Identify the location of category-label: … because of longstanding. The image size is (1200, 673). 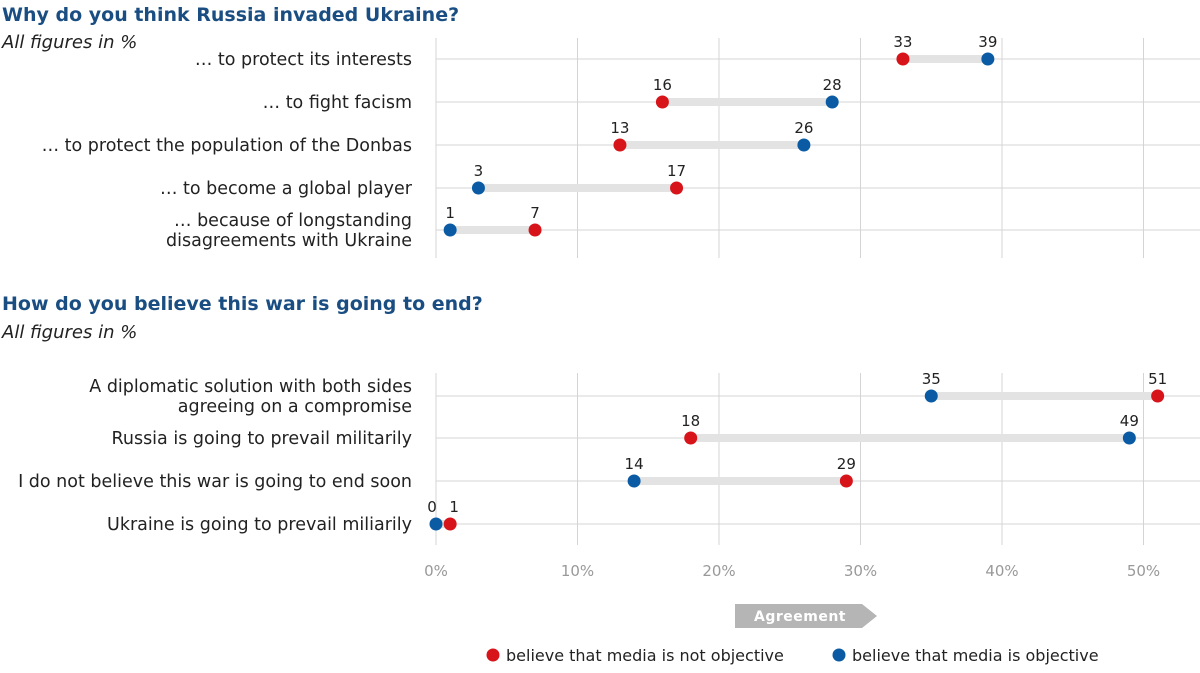
(293, 221).